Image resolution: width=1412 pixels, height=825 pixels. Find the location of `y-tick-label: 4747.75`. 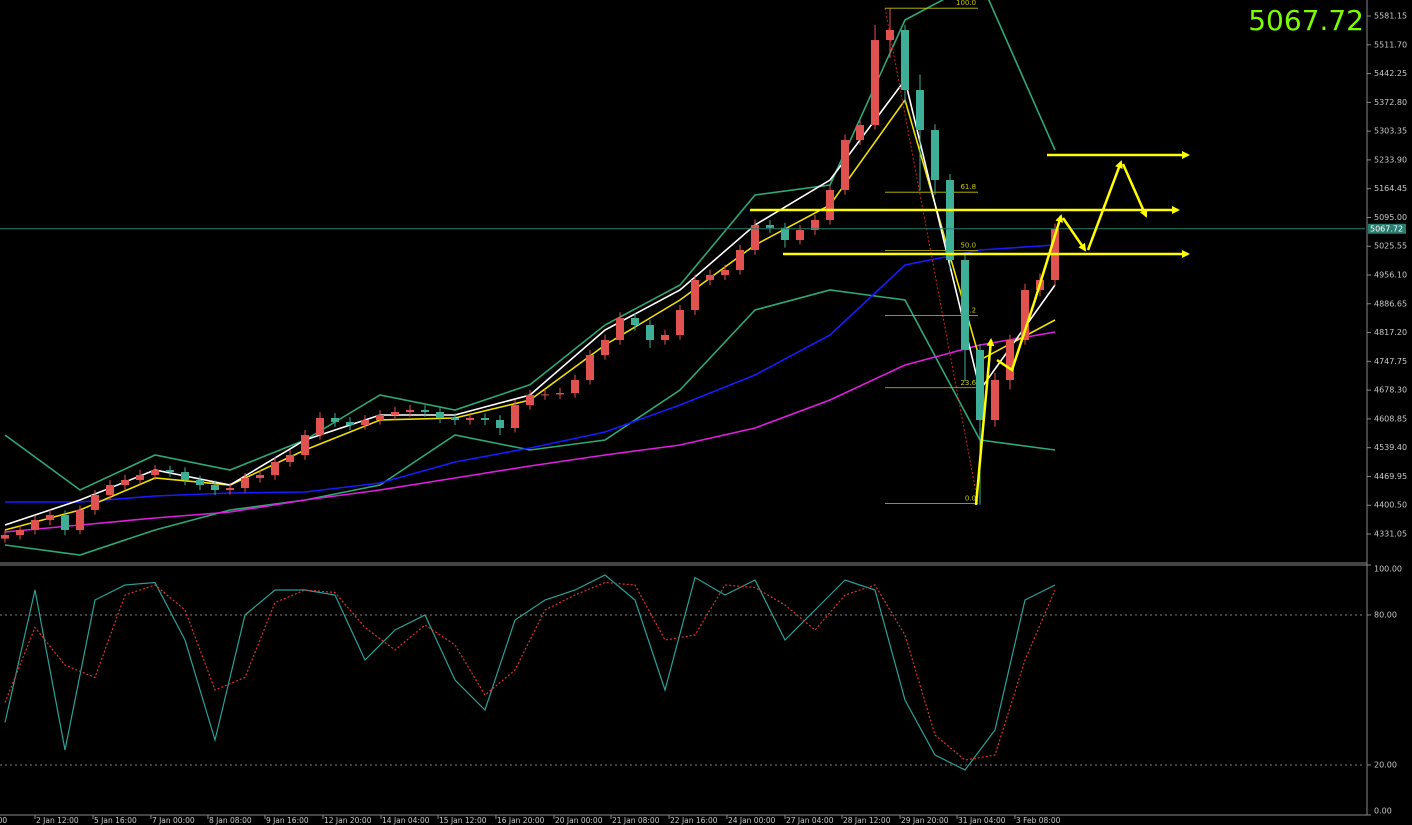

y-tick-label: 4747.75 is located at coordinates (1390, 361).